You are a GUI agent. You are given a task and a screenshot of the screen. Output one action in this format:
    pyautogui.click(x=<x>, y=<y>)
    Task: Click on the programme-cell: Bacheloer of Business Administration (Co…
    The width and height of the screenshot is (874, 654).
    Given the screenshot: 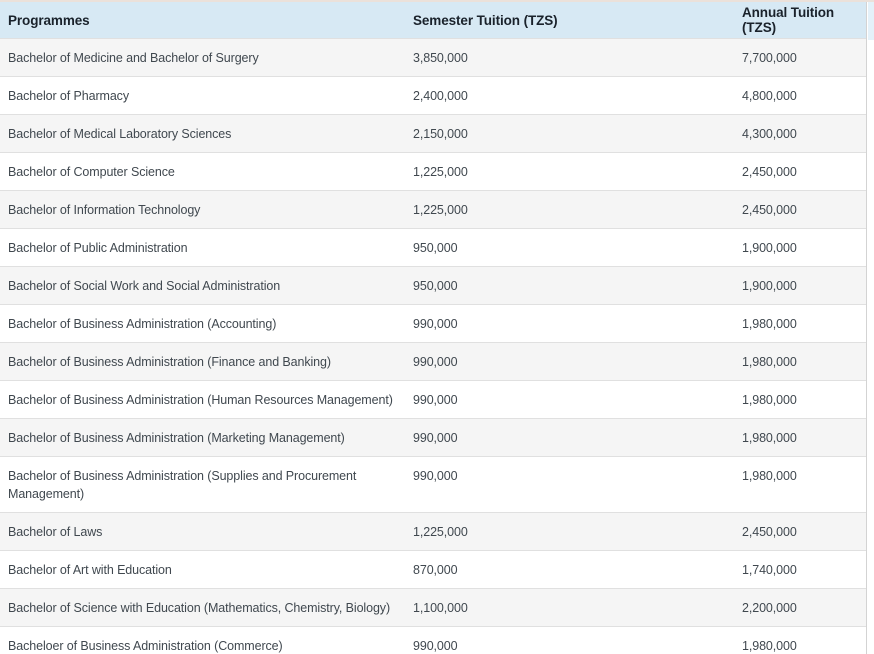 What is the action you would take?
    pyautogui.click(x=145, y=646)
    